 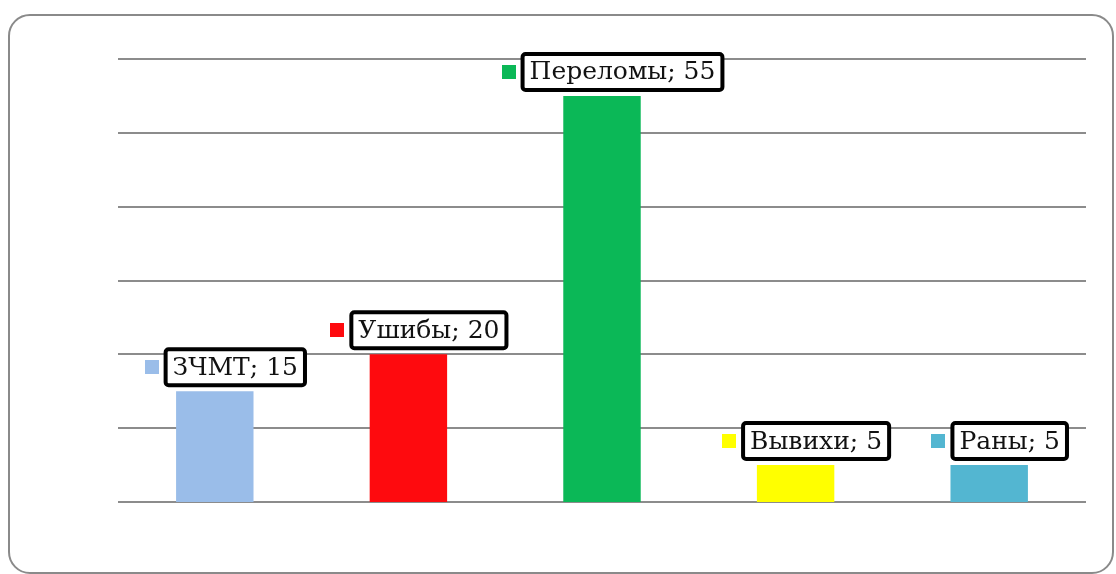 What do you see at coordinates (1009, 440) in the screenshot?
I see `data-label: Раны; 5` at bounding box center [1009, 440].